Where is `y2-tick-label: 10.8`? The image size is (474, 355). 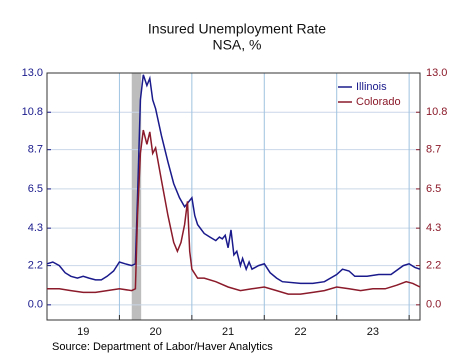
y2-tick-label: 10.8 is located at coordinates (436, 112).